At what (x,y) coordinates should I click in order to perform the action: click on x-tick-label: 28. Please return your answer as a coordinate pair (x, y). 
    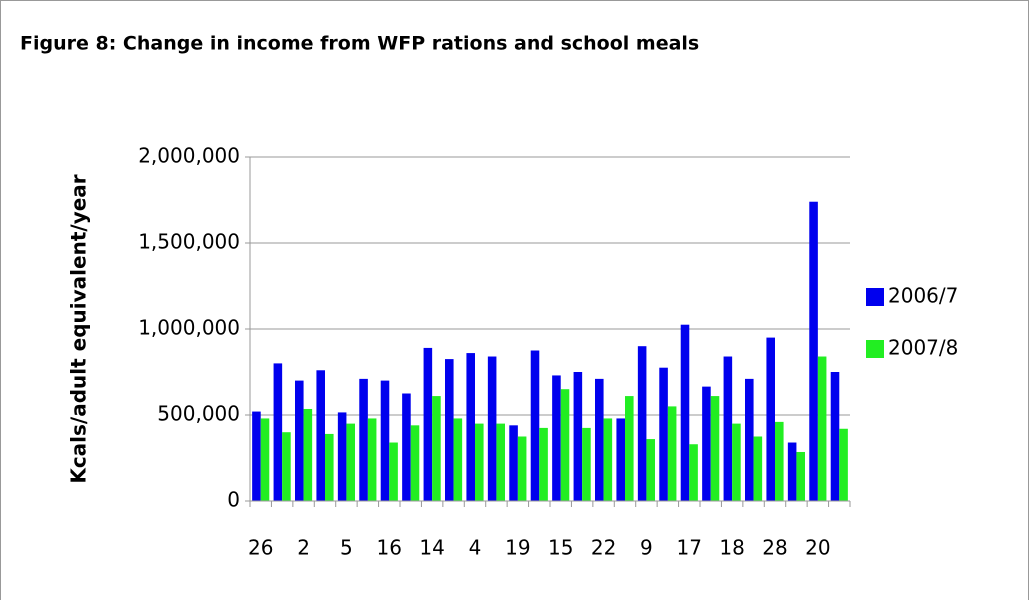
    Looking at the image, I should click on (774, 548).